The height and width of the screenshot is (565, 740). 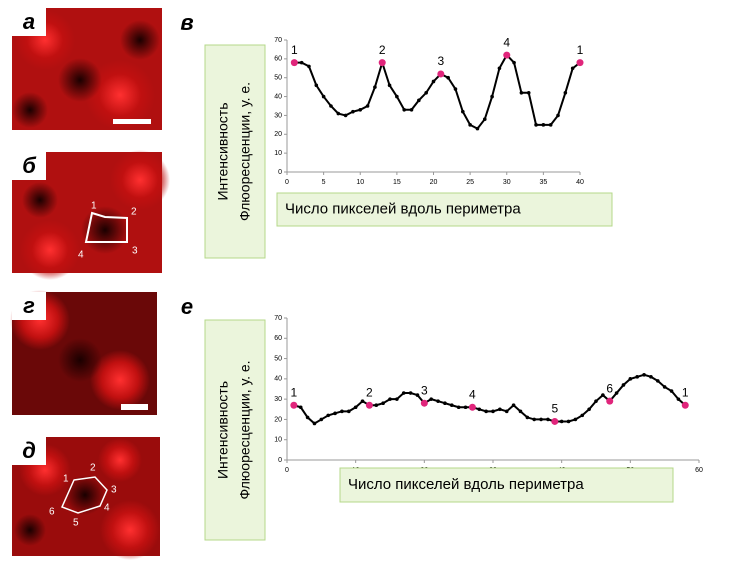 I want to click on x-tick-label: 5, so click(x=324, y=182).